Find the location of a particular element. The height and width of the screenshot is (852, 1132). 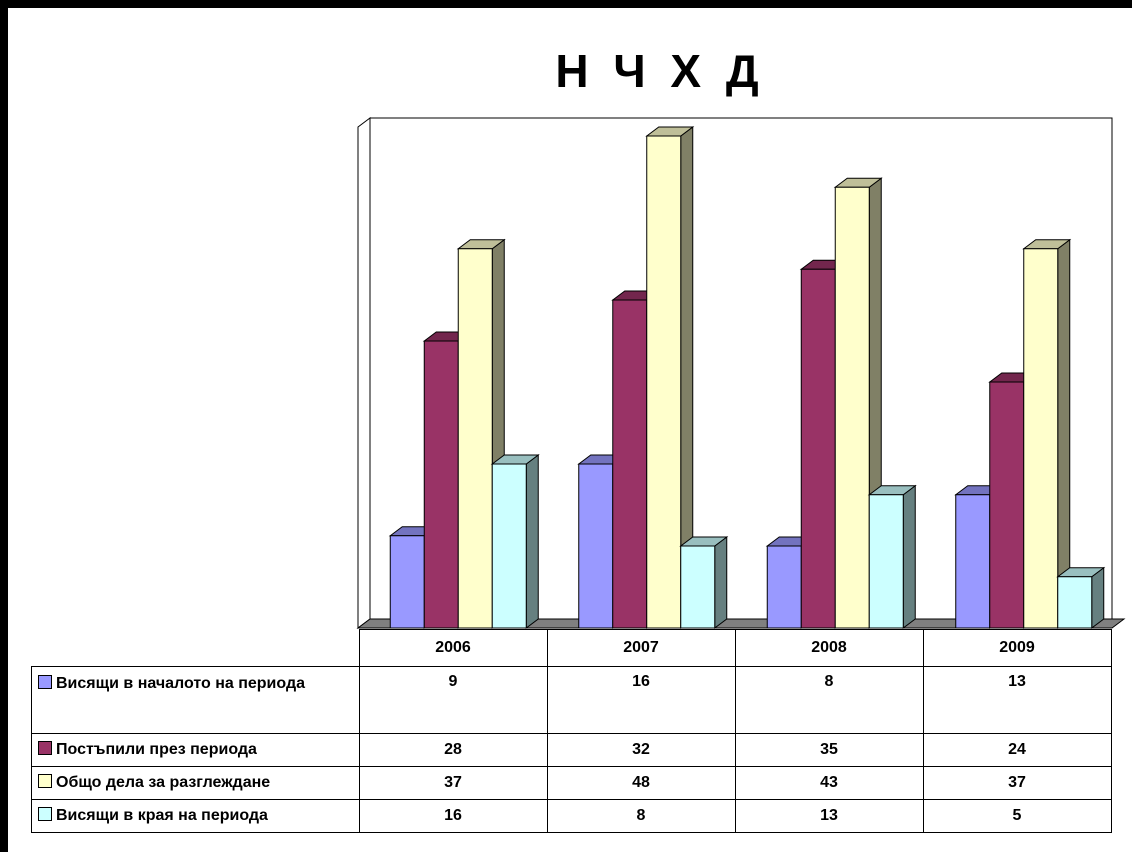

legend-entry: Висящи в началото на периода is located at coordinates (195, 700).